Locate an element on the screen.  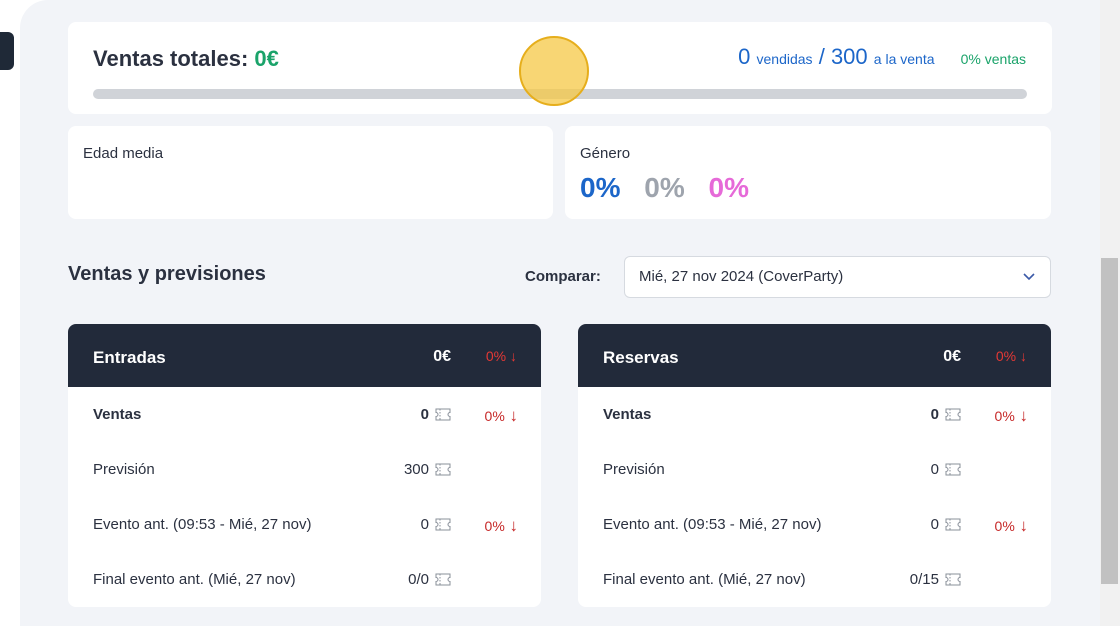
average-age-card: Edad media is located at coordinates (310, 172).